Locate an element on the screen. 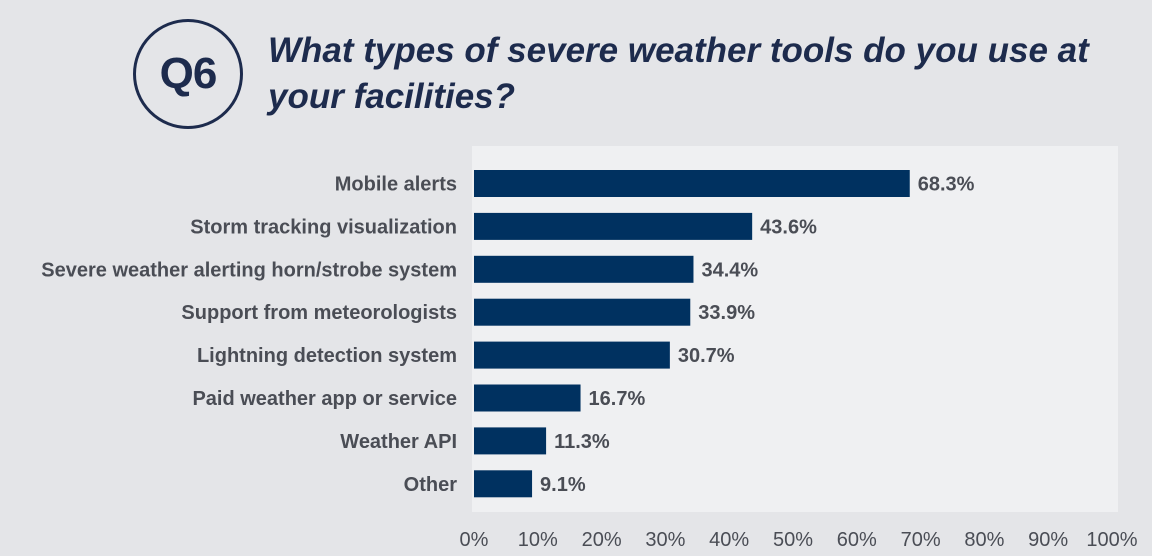 Image resolution: width=1152 pixels, height=556 pixels. x-tick-label: 100% is located at coordinates (1111, 540).